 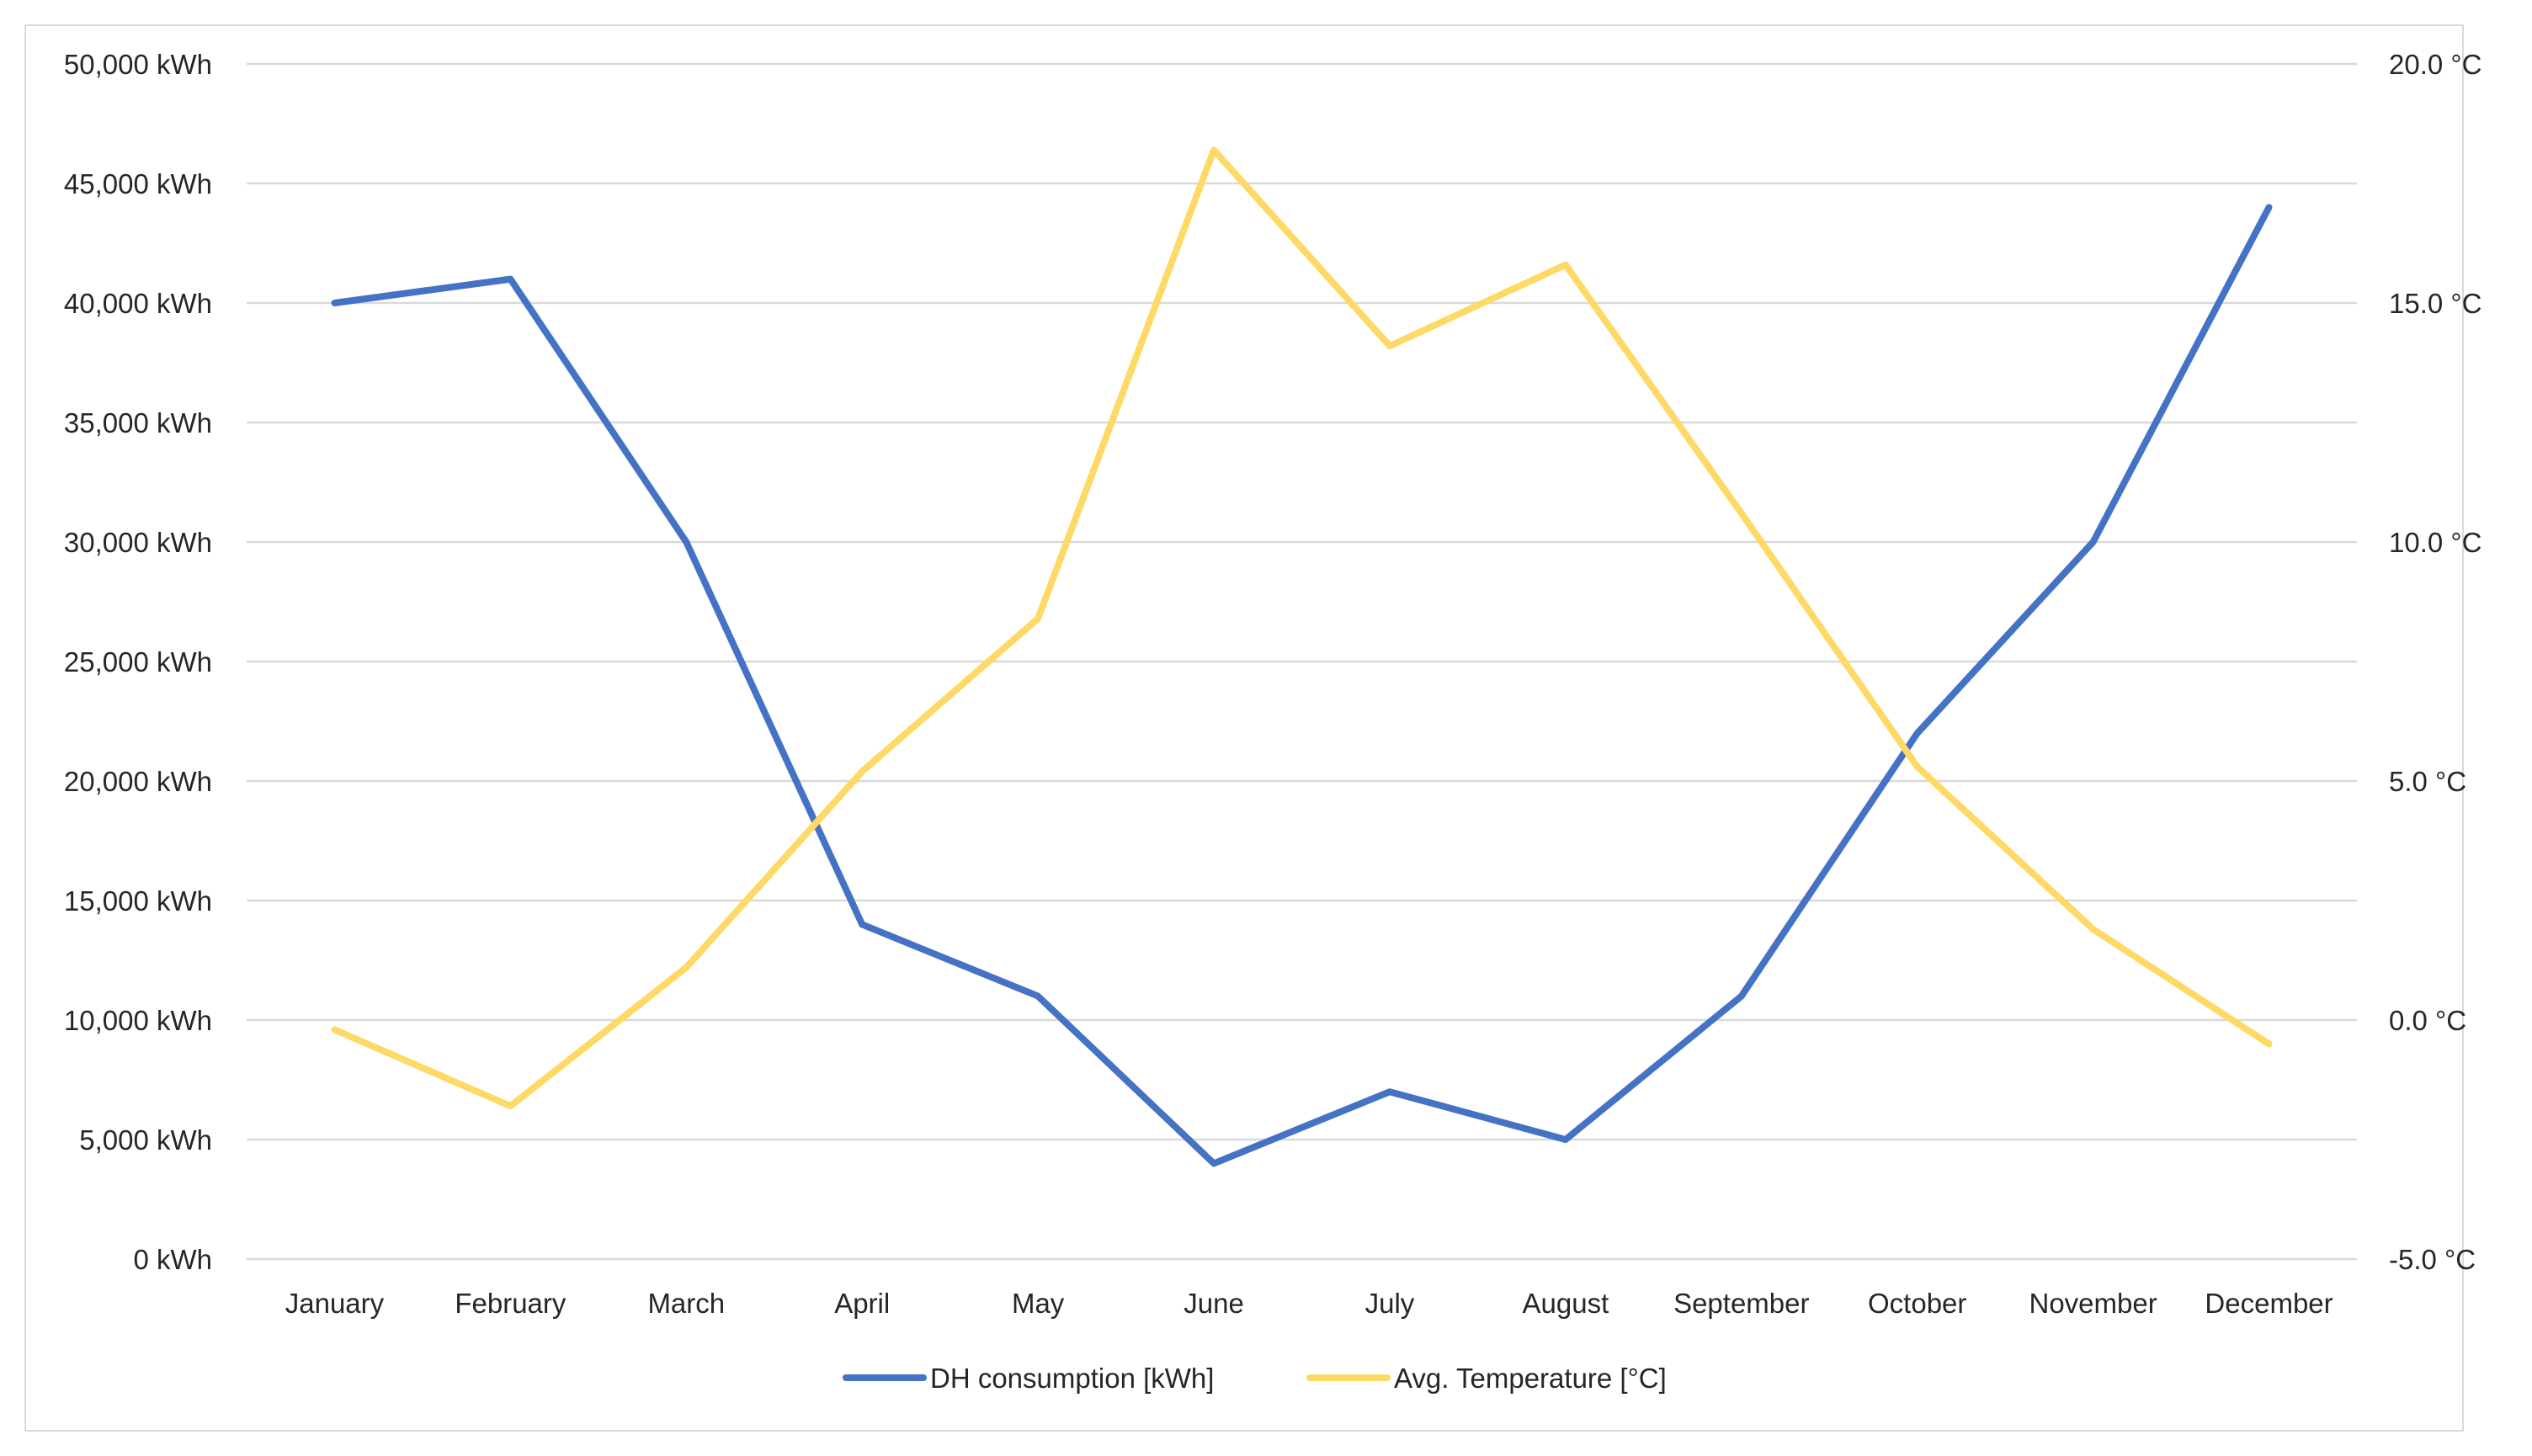 What do you see at coordinates (1072, 1379) in the screenshot?
I see `legend-label: DH consumption [kWh]` at bounding box center [1072, 1379].